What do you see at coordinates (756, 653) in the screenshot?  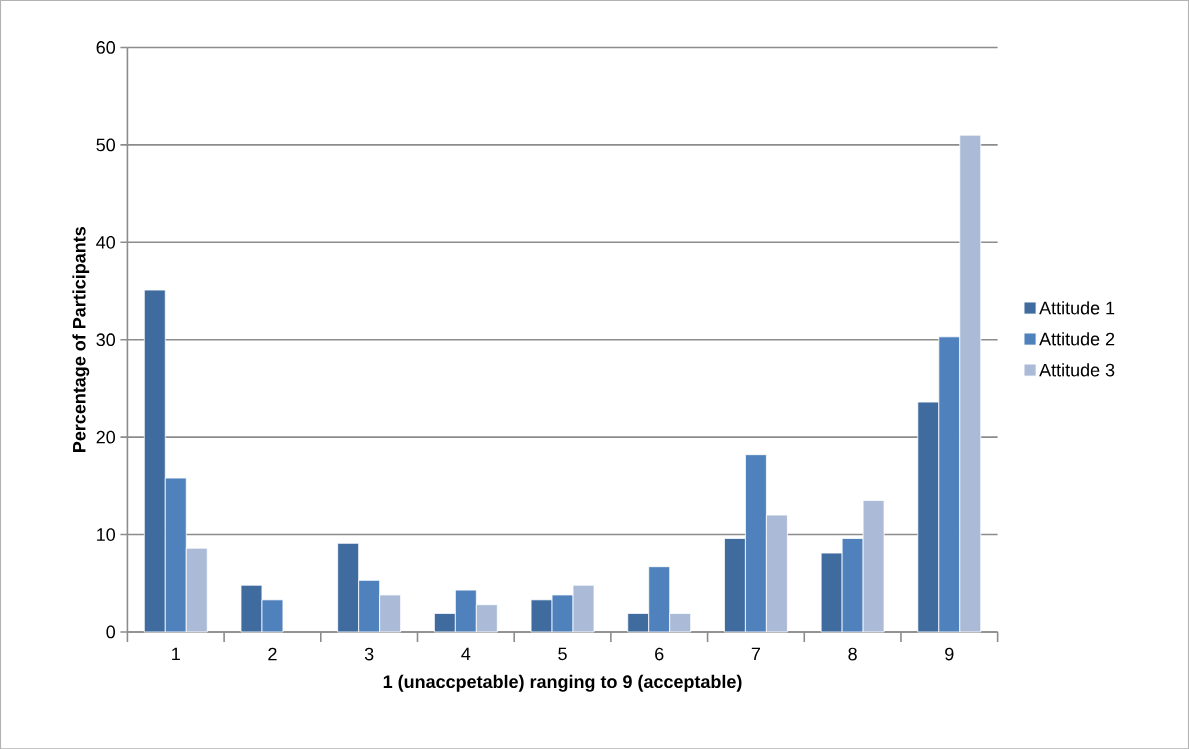 I see `x-tick-label: 7` at bounding box center [756, 653].